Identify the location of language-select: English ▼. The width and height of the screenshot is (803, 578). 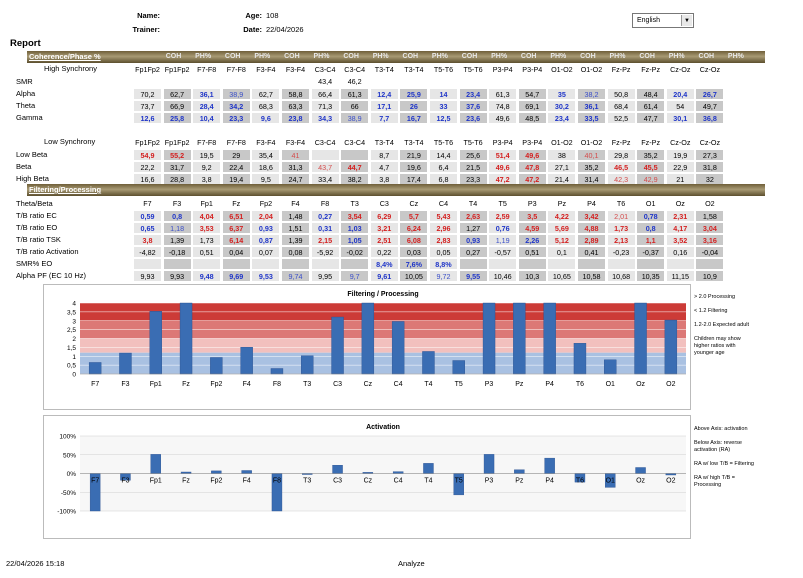
(663, 20).